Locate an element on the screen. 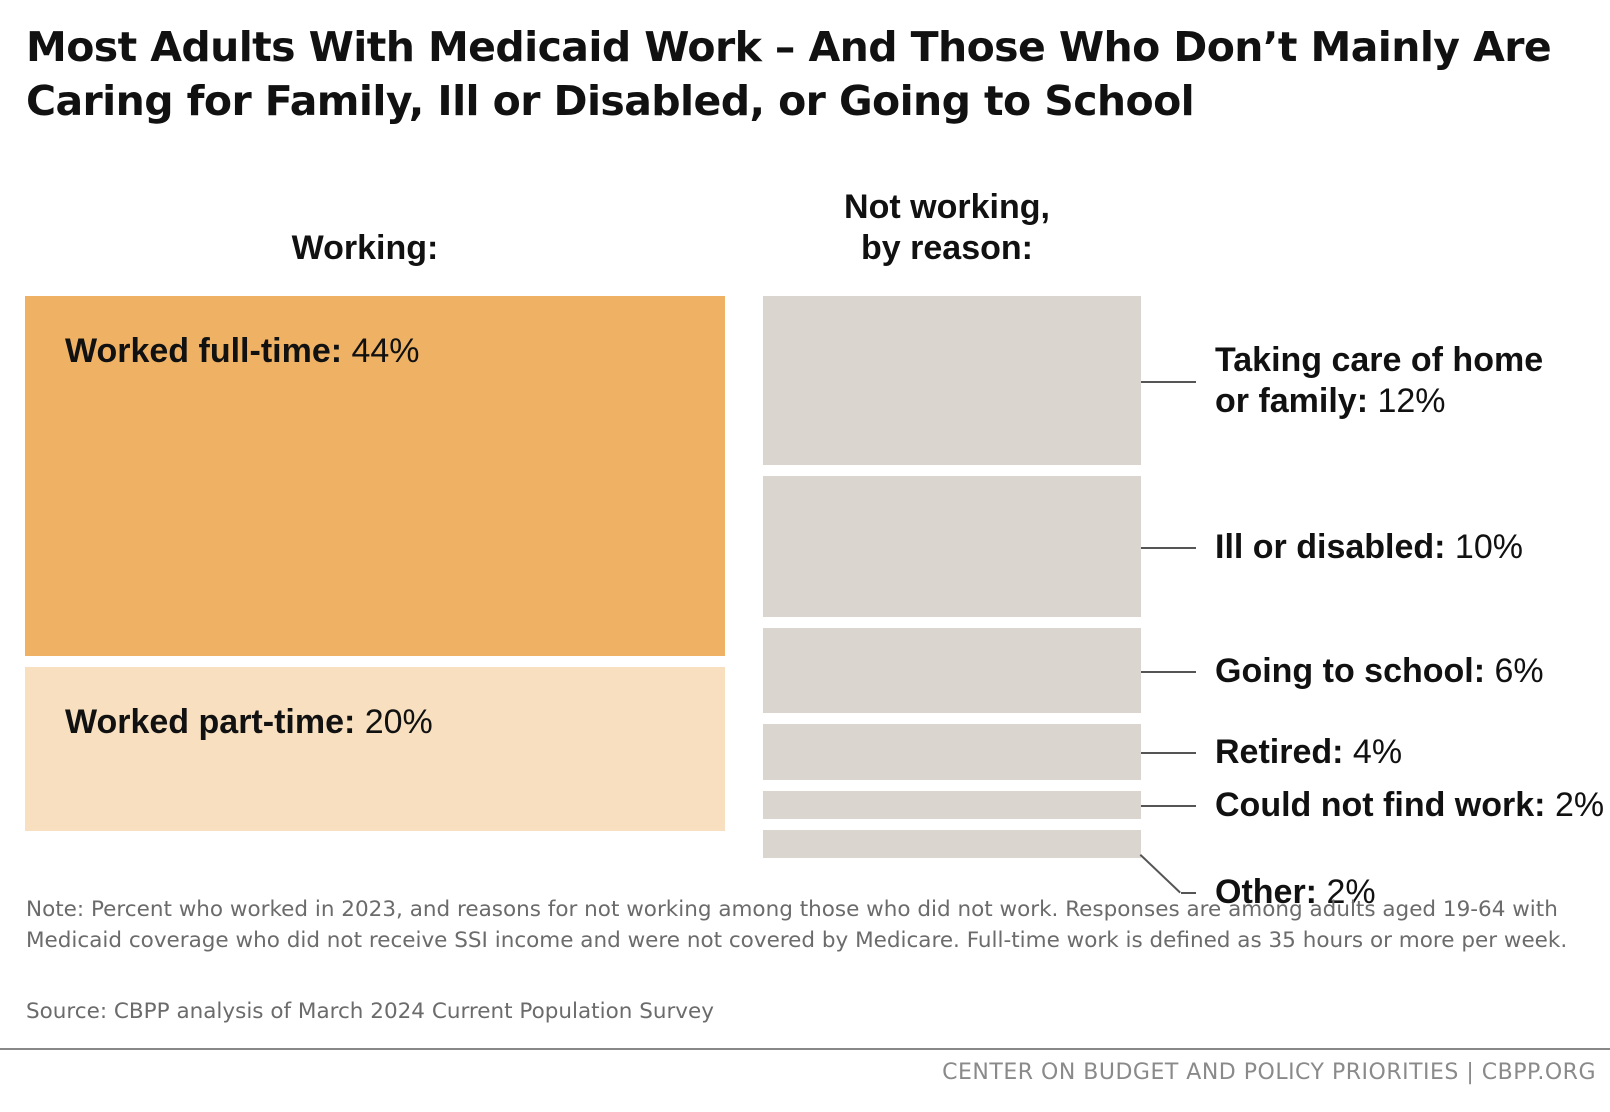 The image size is (1610, 1112). bar-not-working-home-family is located at coordinates (952, 380).